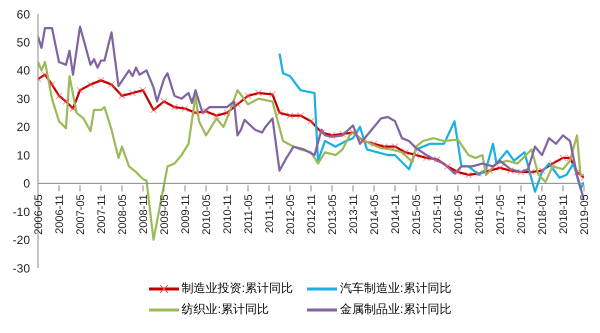 The image size is (600, 333). Describe the element at coordinates (23, 42) in the screenshot. I see `y-tick-label: 50` at that location.